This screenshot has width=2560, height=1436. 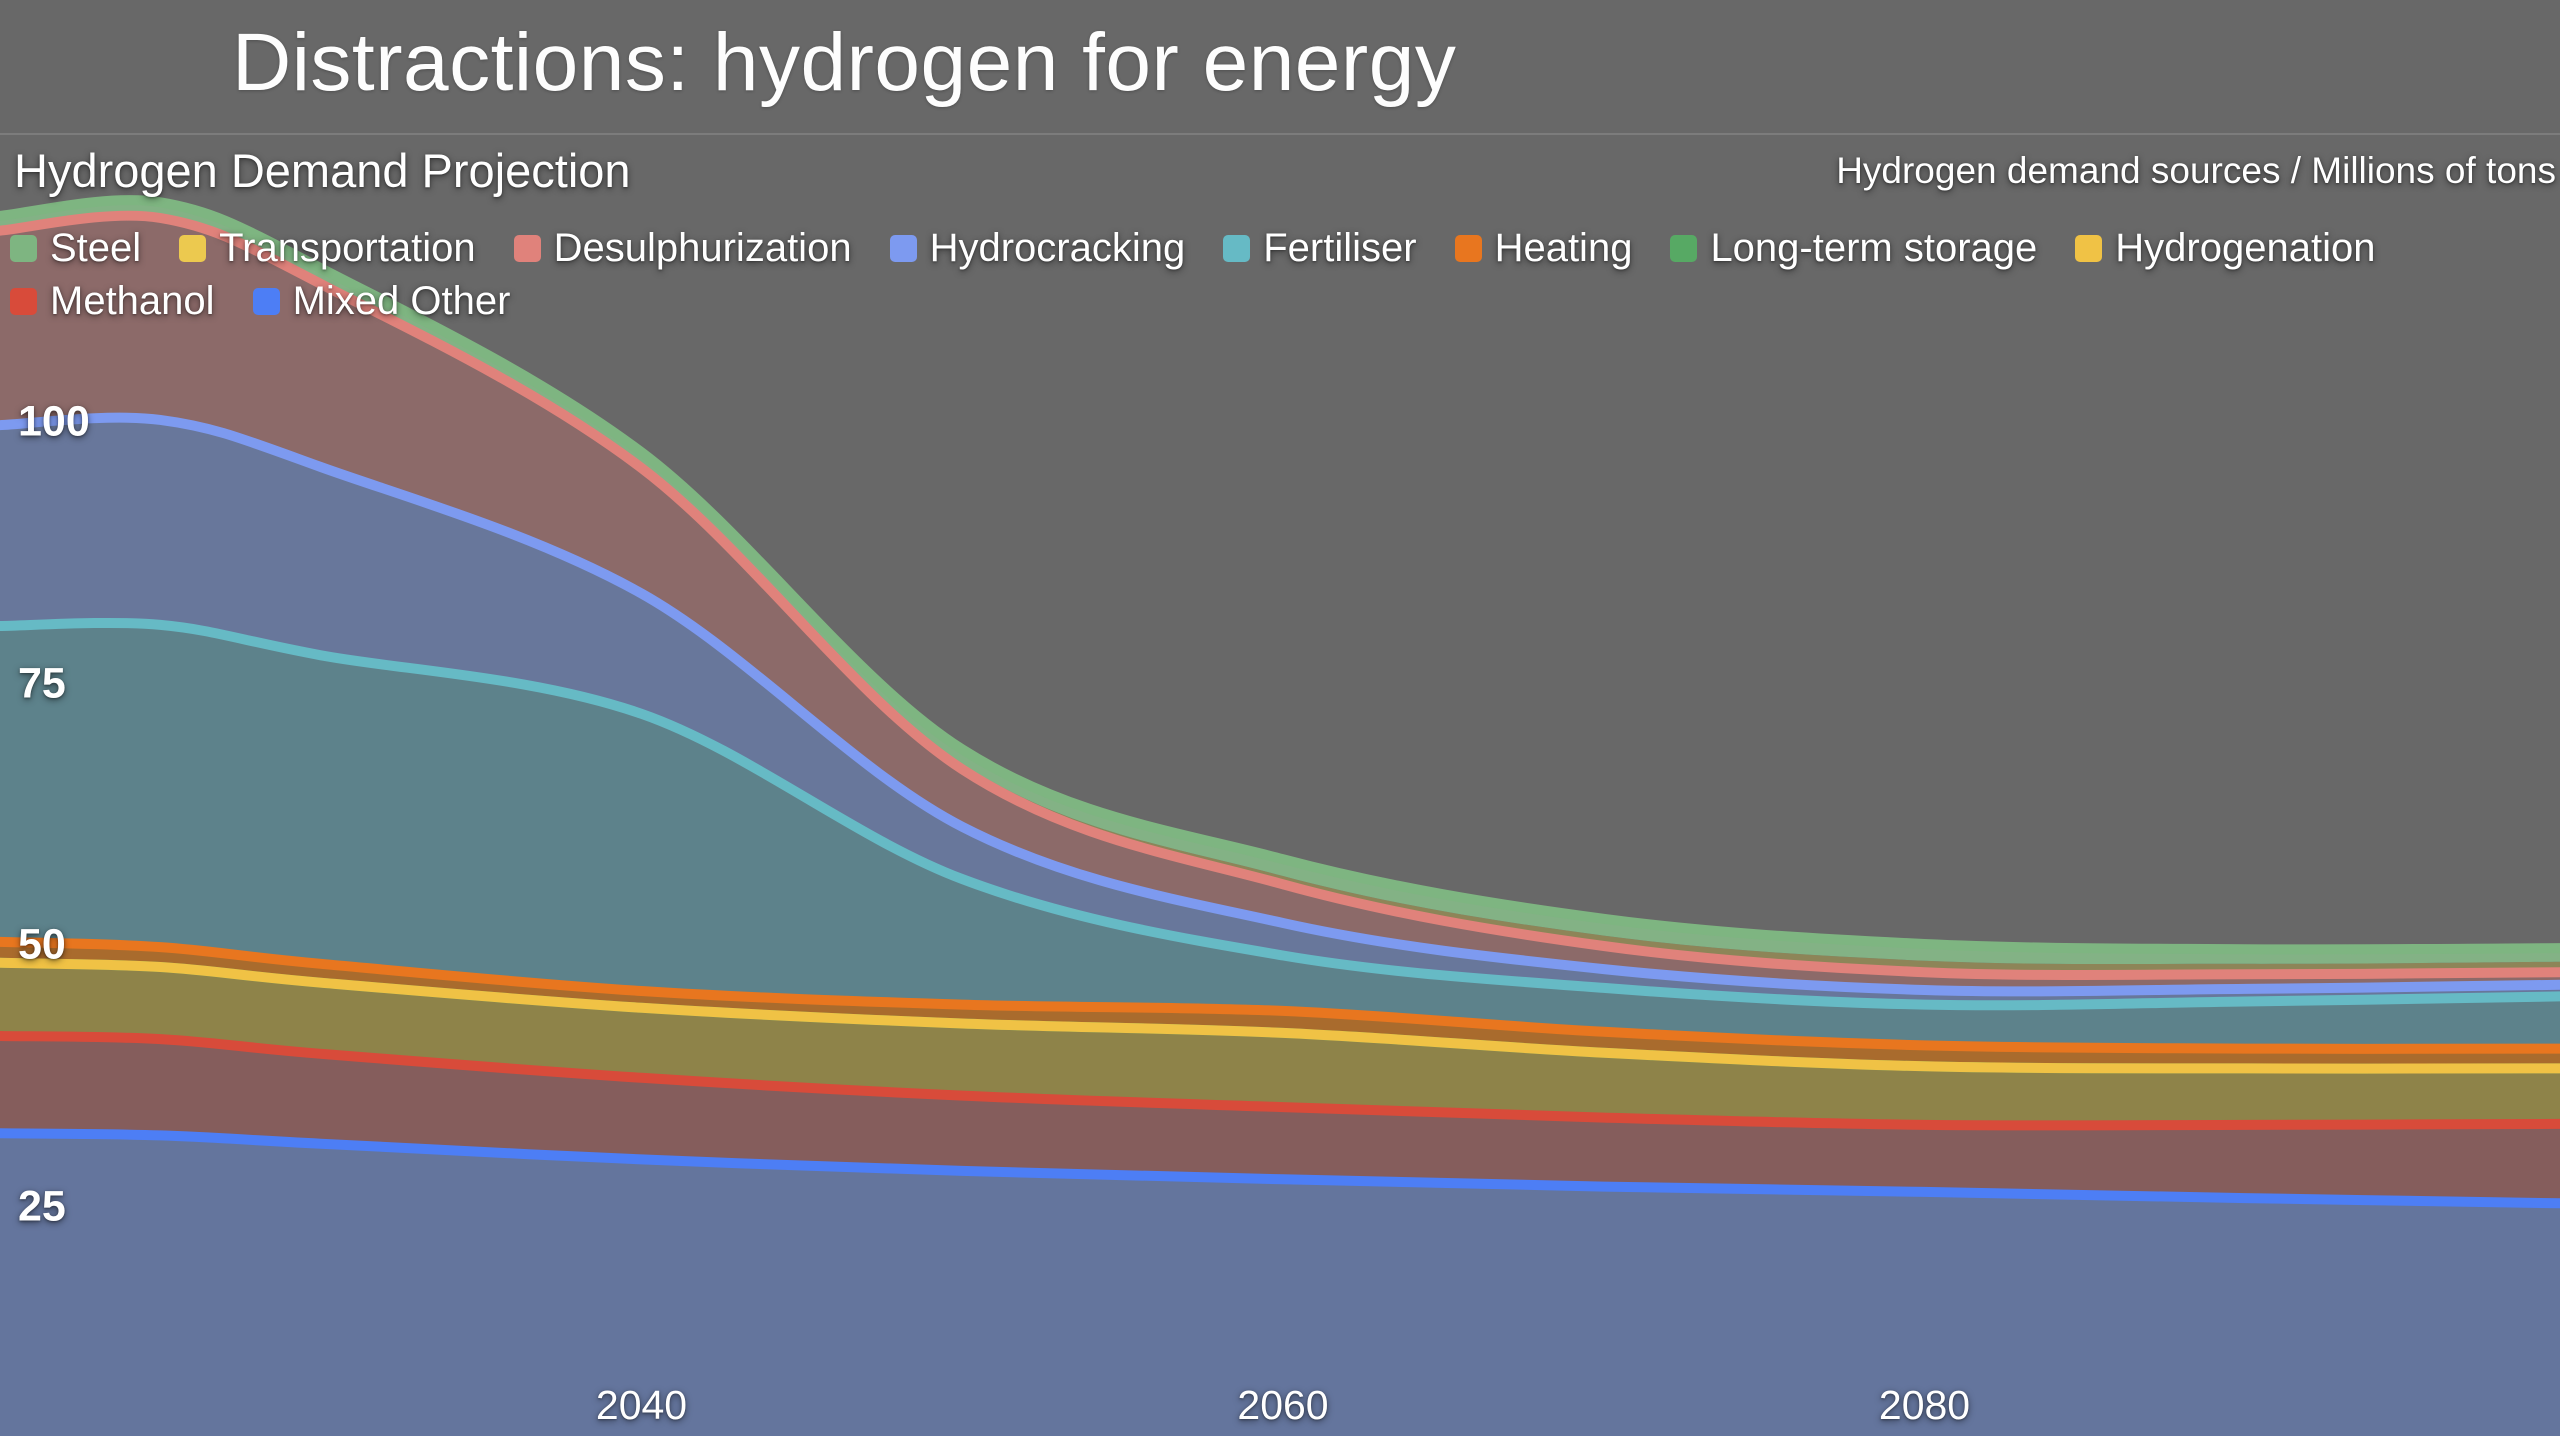 What do you see at coordinates (1280, 1168) in the screenshot?
I see `line-mixed-other` at bounding box center [1280, 1168].